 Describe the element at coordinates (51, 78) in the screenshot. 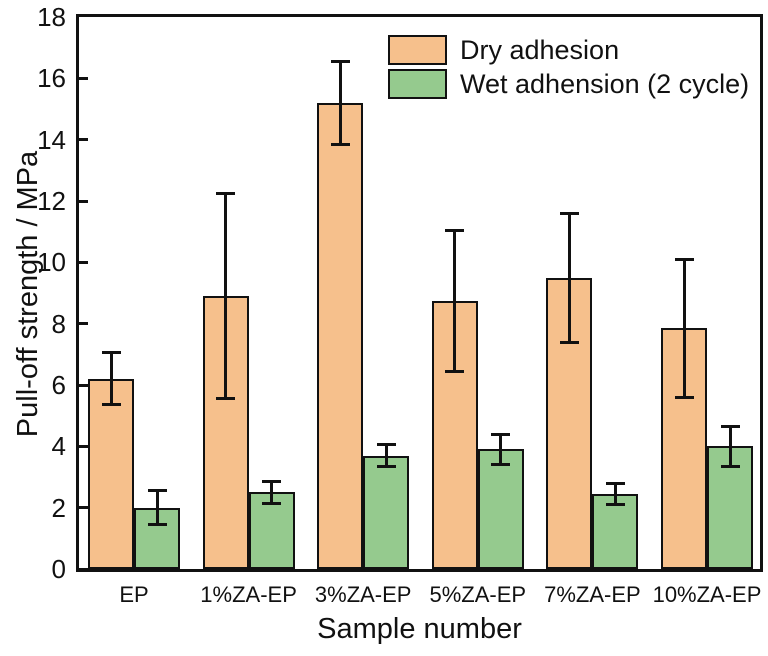

I see `y-tick-label-16: 16` at that location.